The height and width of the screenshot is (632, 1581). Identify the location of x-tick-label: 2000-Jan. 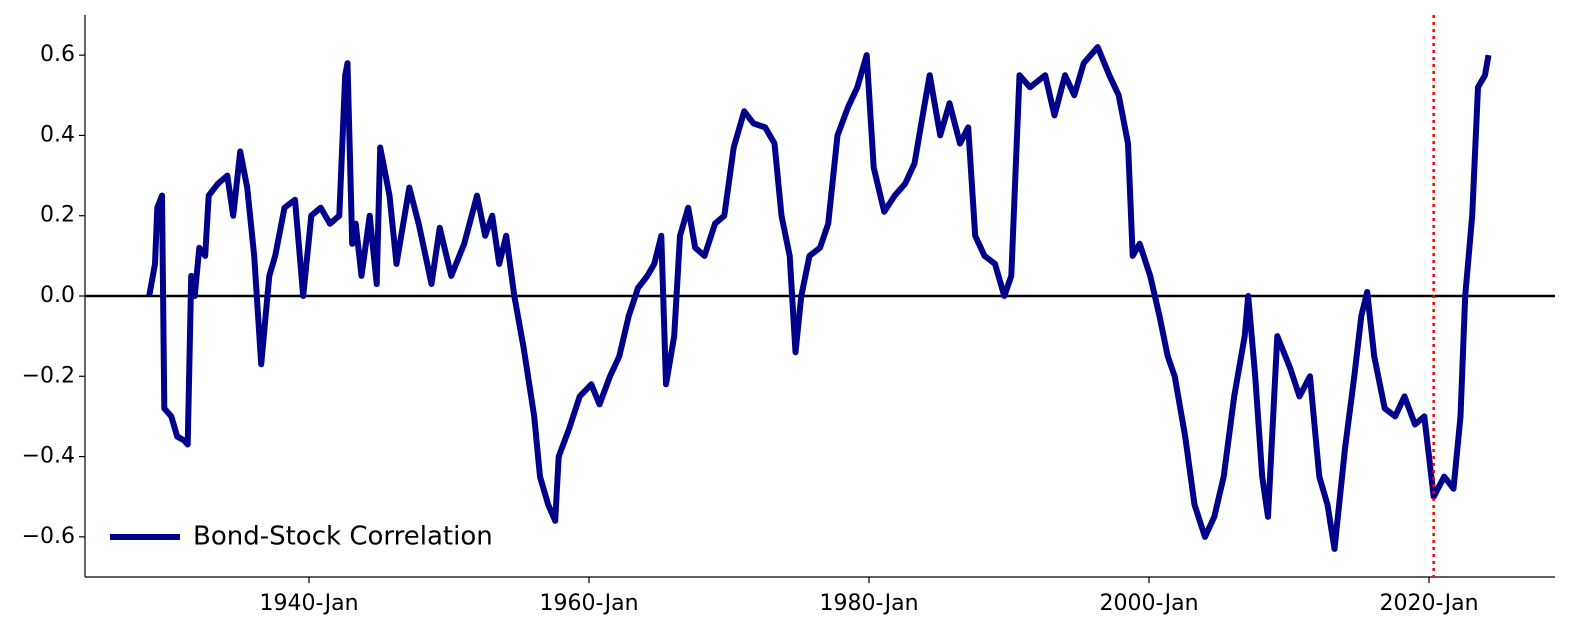
(1148, 603).